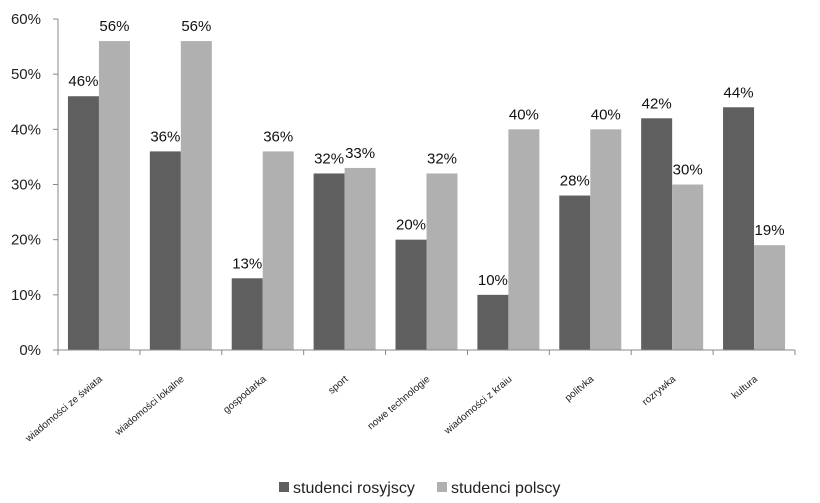  Describe the element at coordinates (26, 19) in the screenshot. I see `y-tick-label: 60%` at that location.